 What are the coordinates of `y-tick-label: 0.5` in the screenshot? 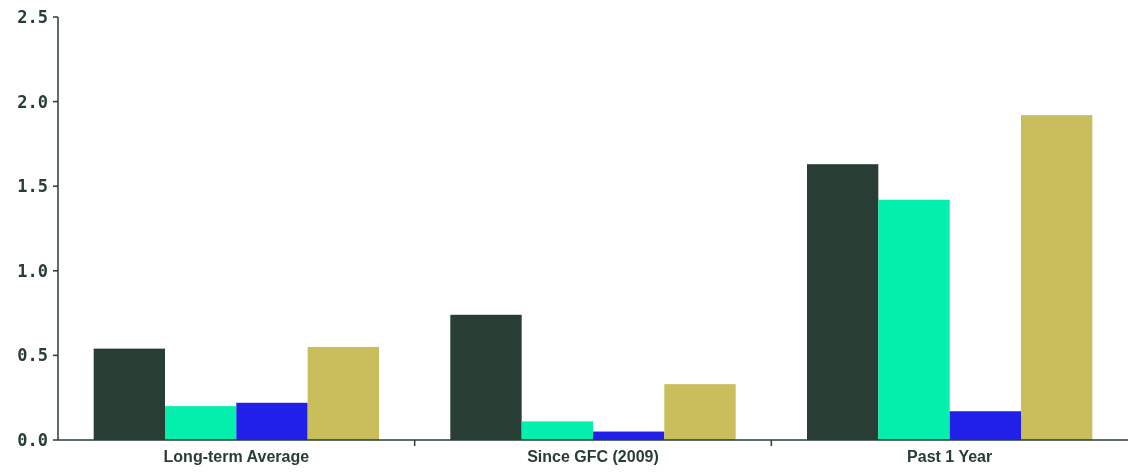 It's located at (32, 355).